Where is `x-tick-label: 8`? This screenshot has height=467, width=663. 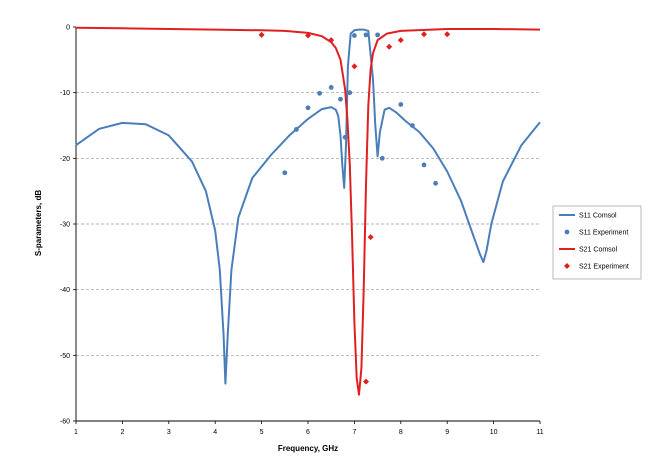
x-tick-label: 8 is located at coordinates (401, 432).